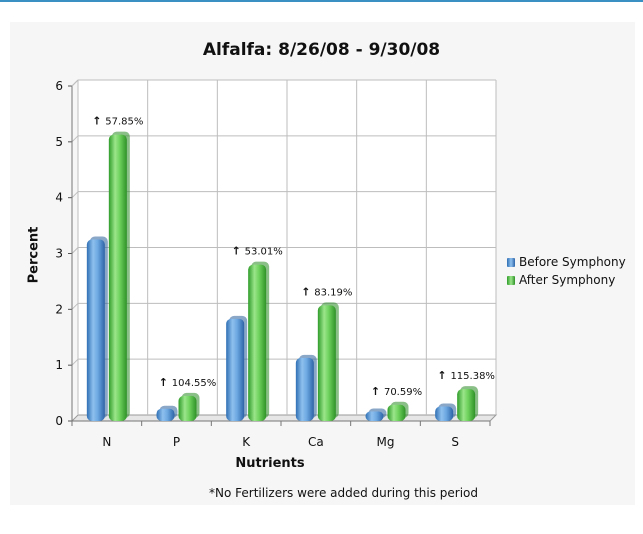 The width and height of the screenshot is (643, 534). What do you see at coordinates (117, 277) in the screenshot?
I see `bar-after-n` at bounding box center [117, 277].